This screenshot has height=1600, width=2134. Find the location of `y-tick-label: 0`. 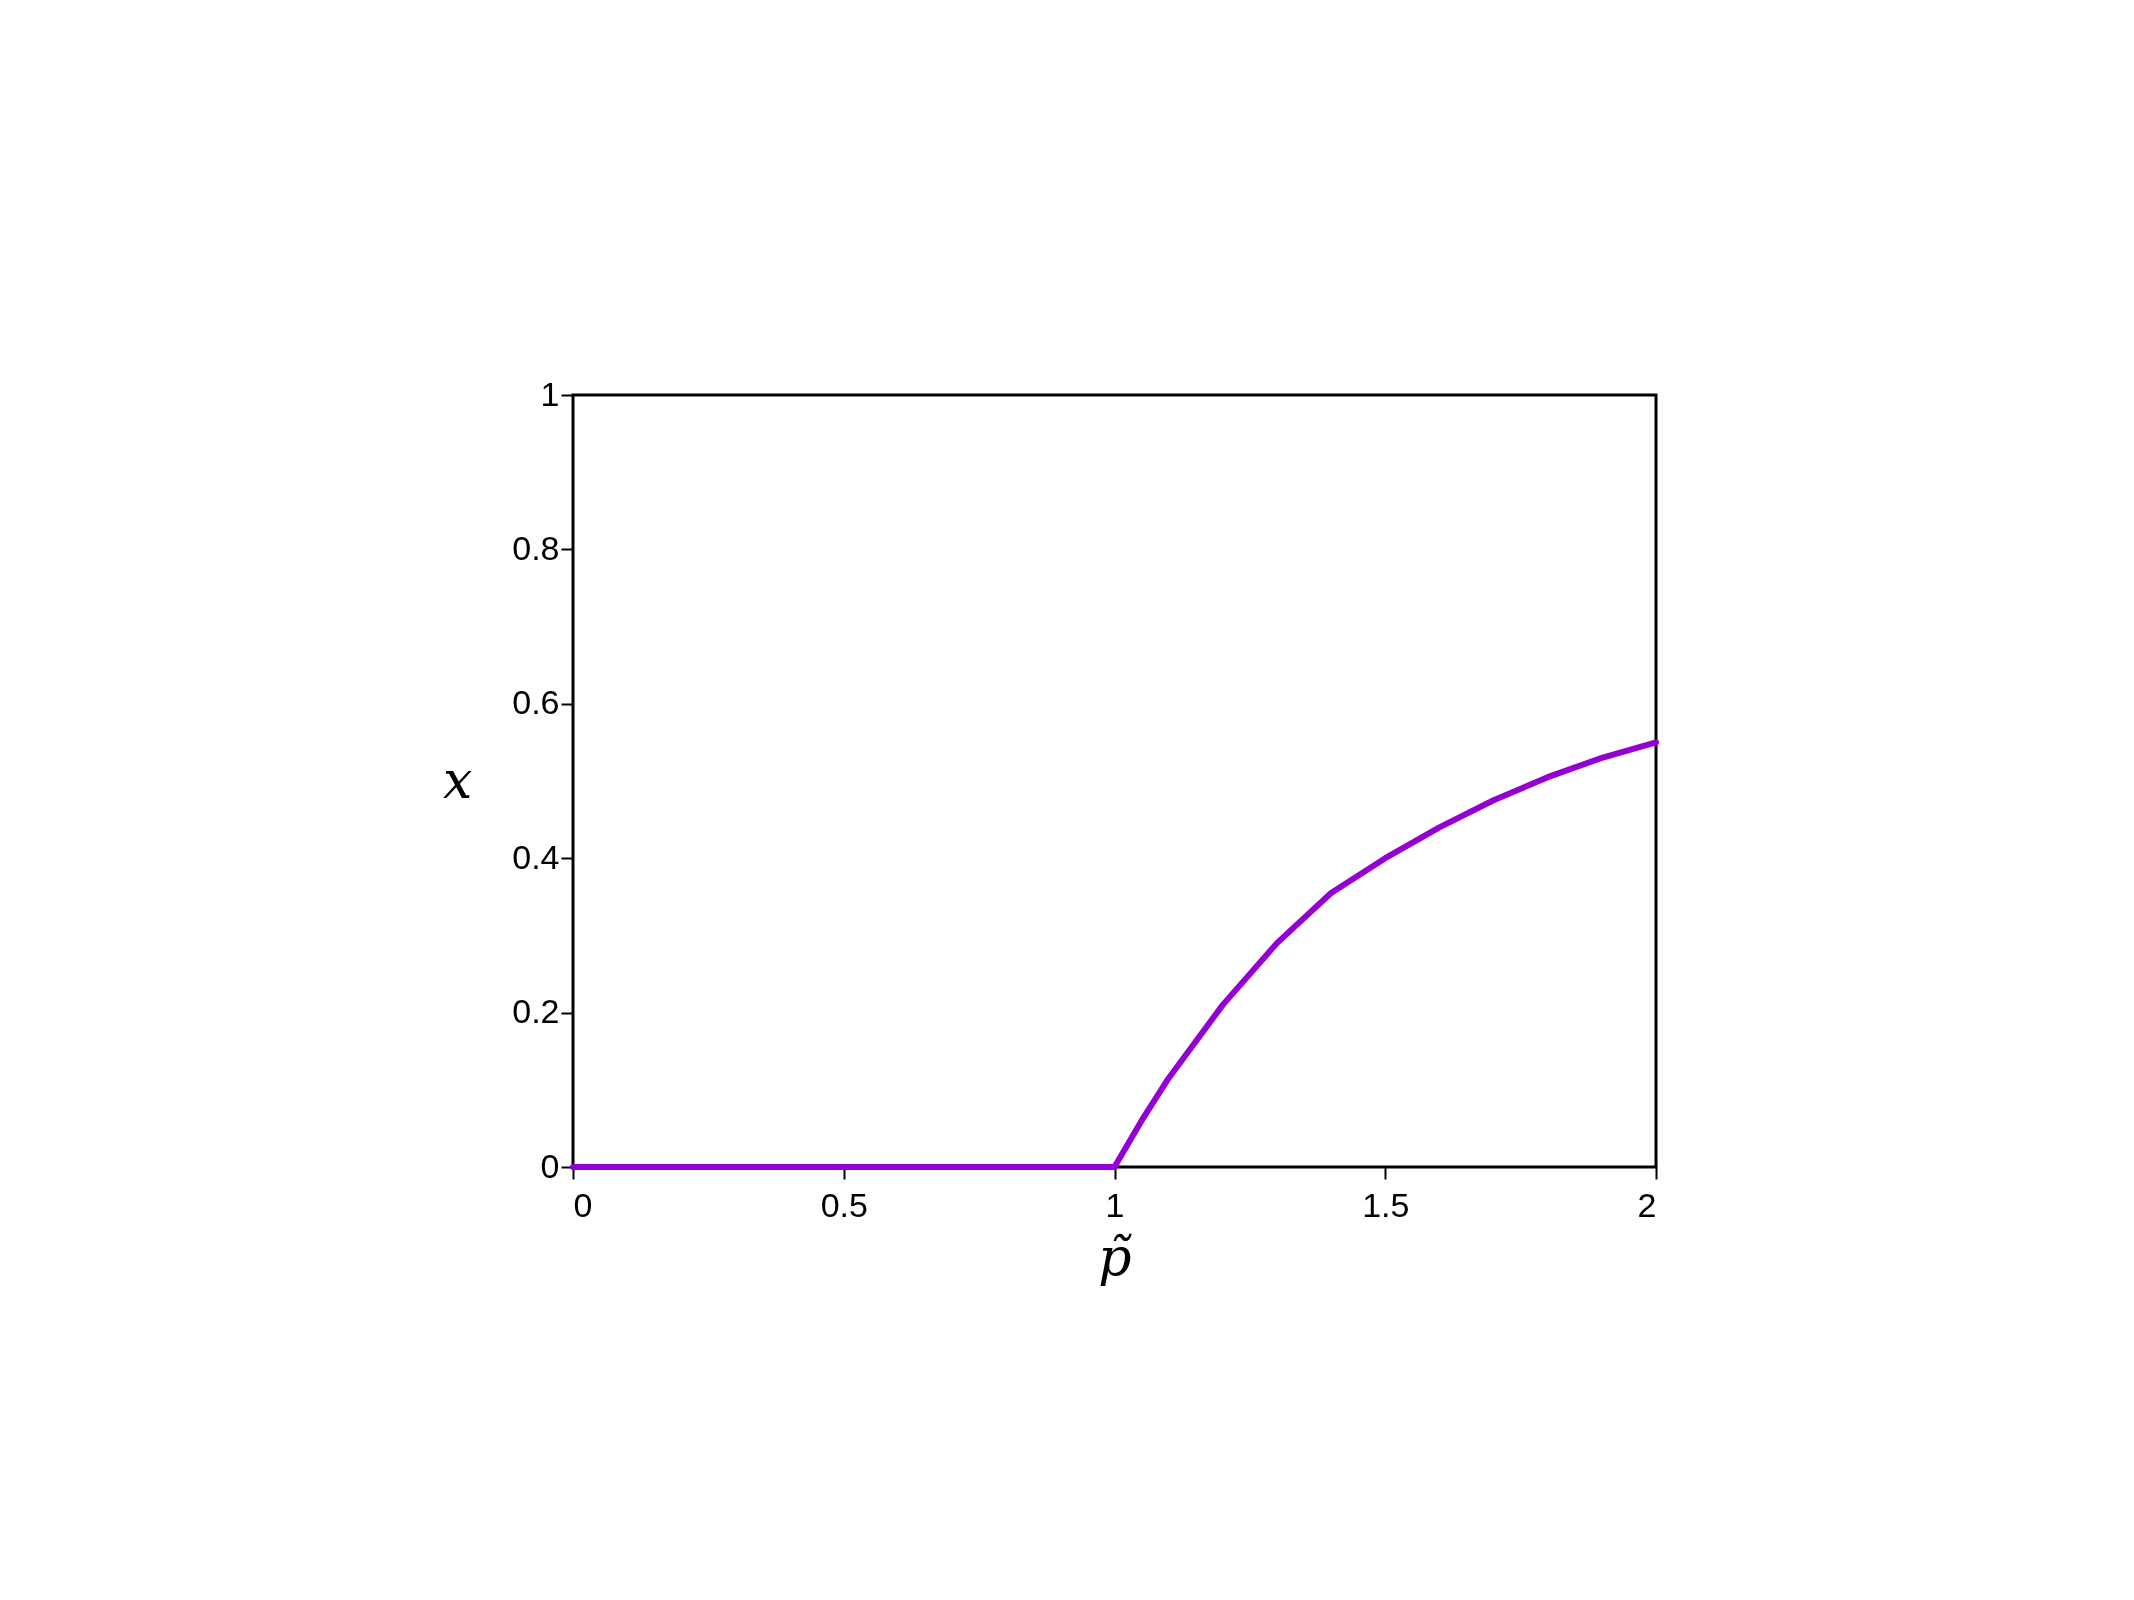

y-tick-label: 0 is located at coordinates (550, 1165).